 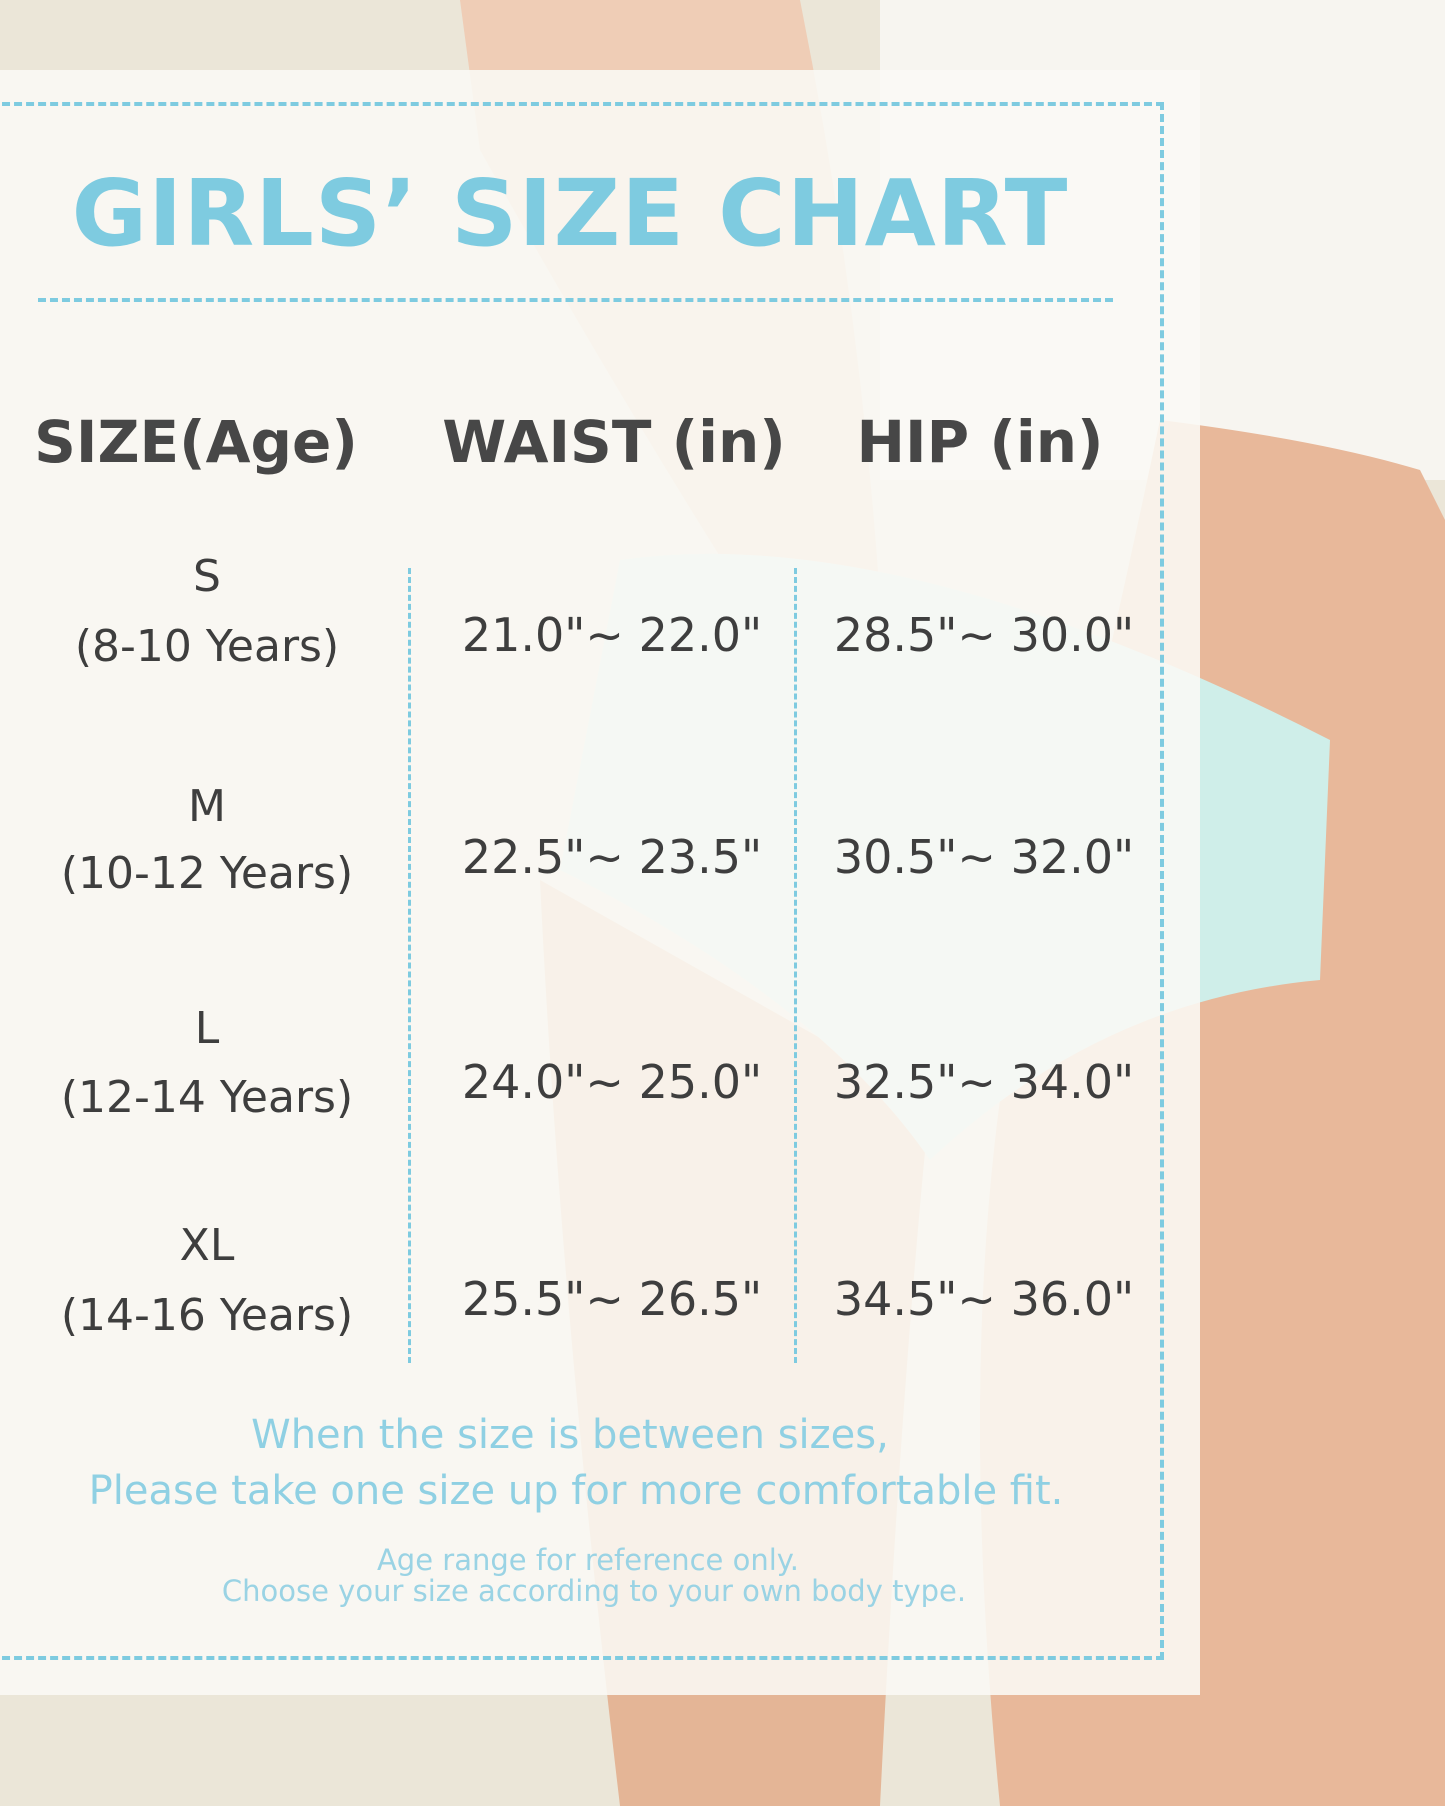 What do you see at coordinates (207, 576) in the screenshot?
I see `size-label: S` at bounding box center [207, 576].